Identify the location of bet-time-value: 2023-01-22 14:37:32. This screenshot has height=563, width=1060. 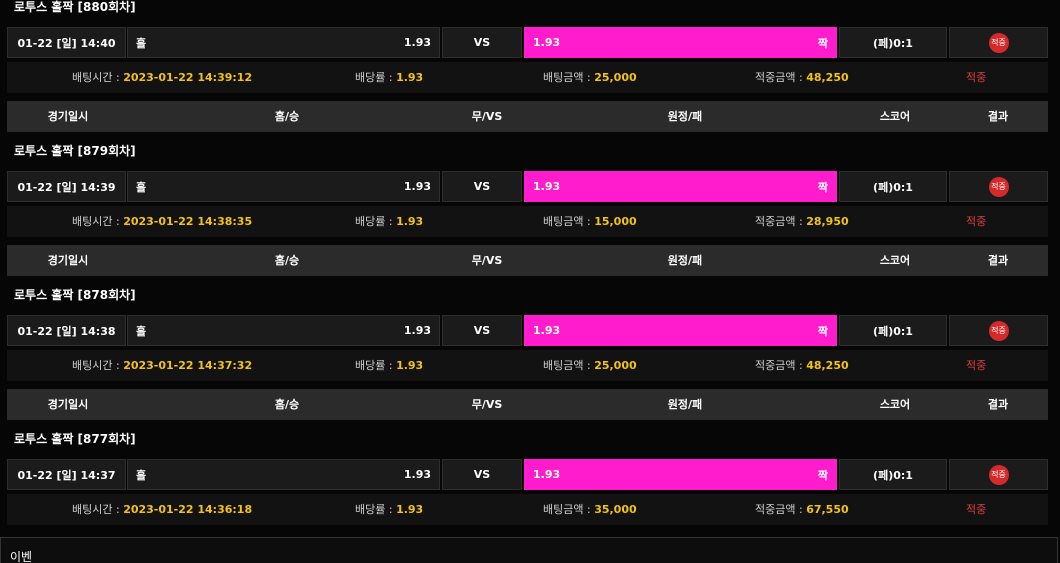
(188, 365).